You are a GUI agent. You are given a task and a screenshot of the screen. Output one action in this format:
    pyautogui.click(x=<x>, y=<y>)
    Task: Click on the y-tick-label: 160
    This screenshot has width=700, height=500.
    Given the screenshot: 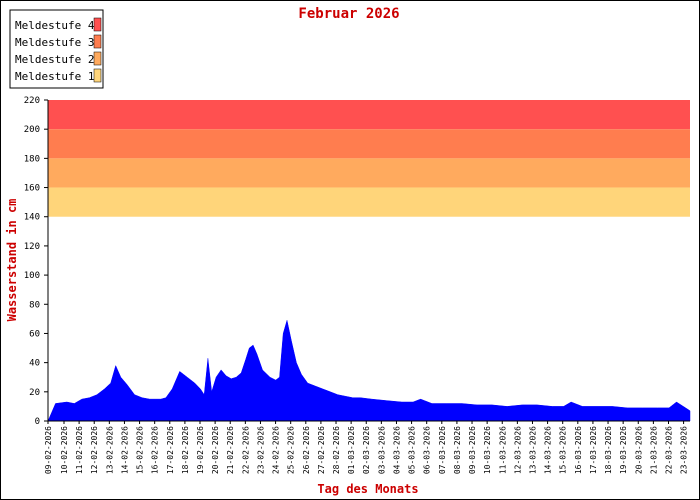 What is the action you would take?
    pyautogui.click(x=32, y=189)
    